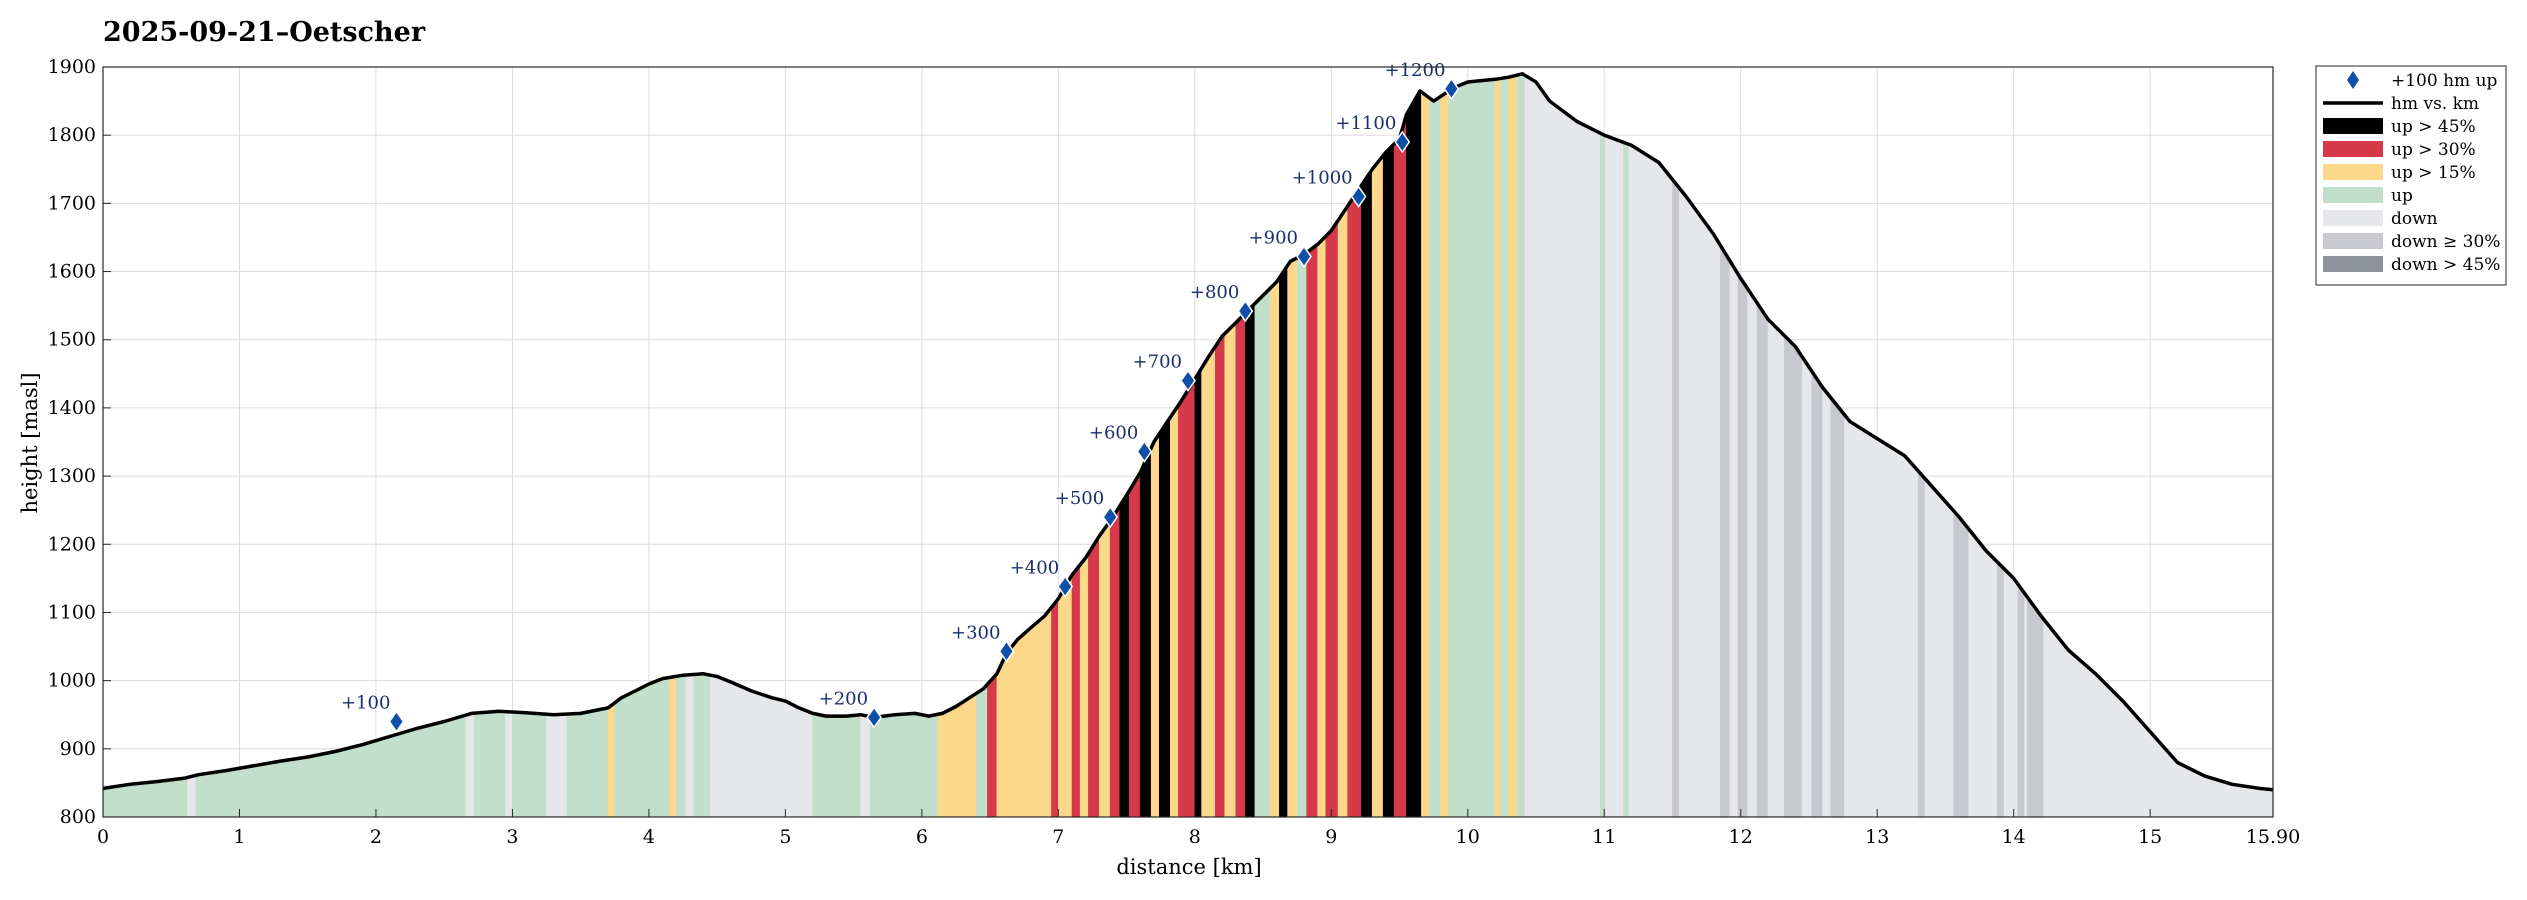 The image size is (2527, 900). Describe the element at coordinates (72, 544) in the screenshot. I see `y-tick-label: 1200` at that location.